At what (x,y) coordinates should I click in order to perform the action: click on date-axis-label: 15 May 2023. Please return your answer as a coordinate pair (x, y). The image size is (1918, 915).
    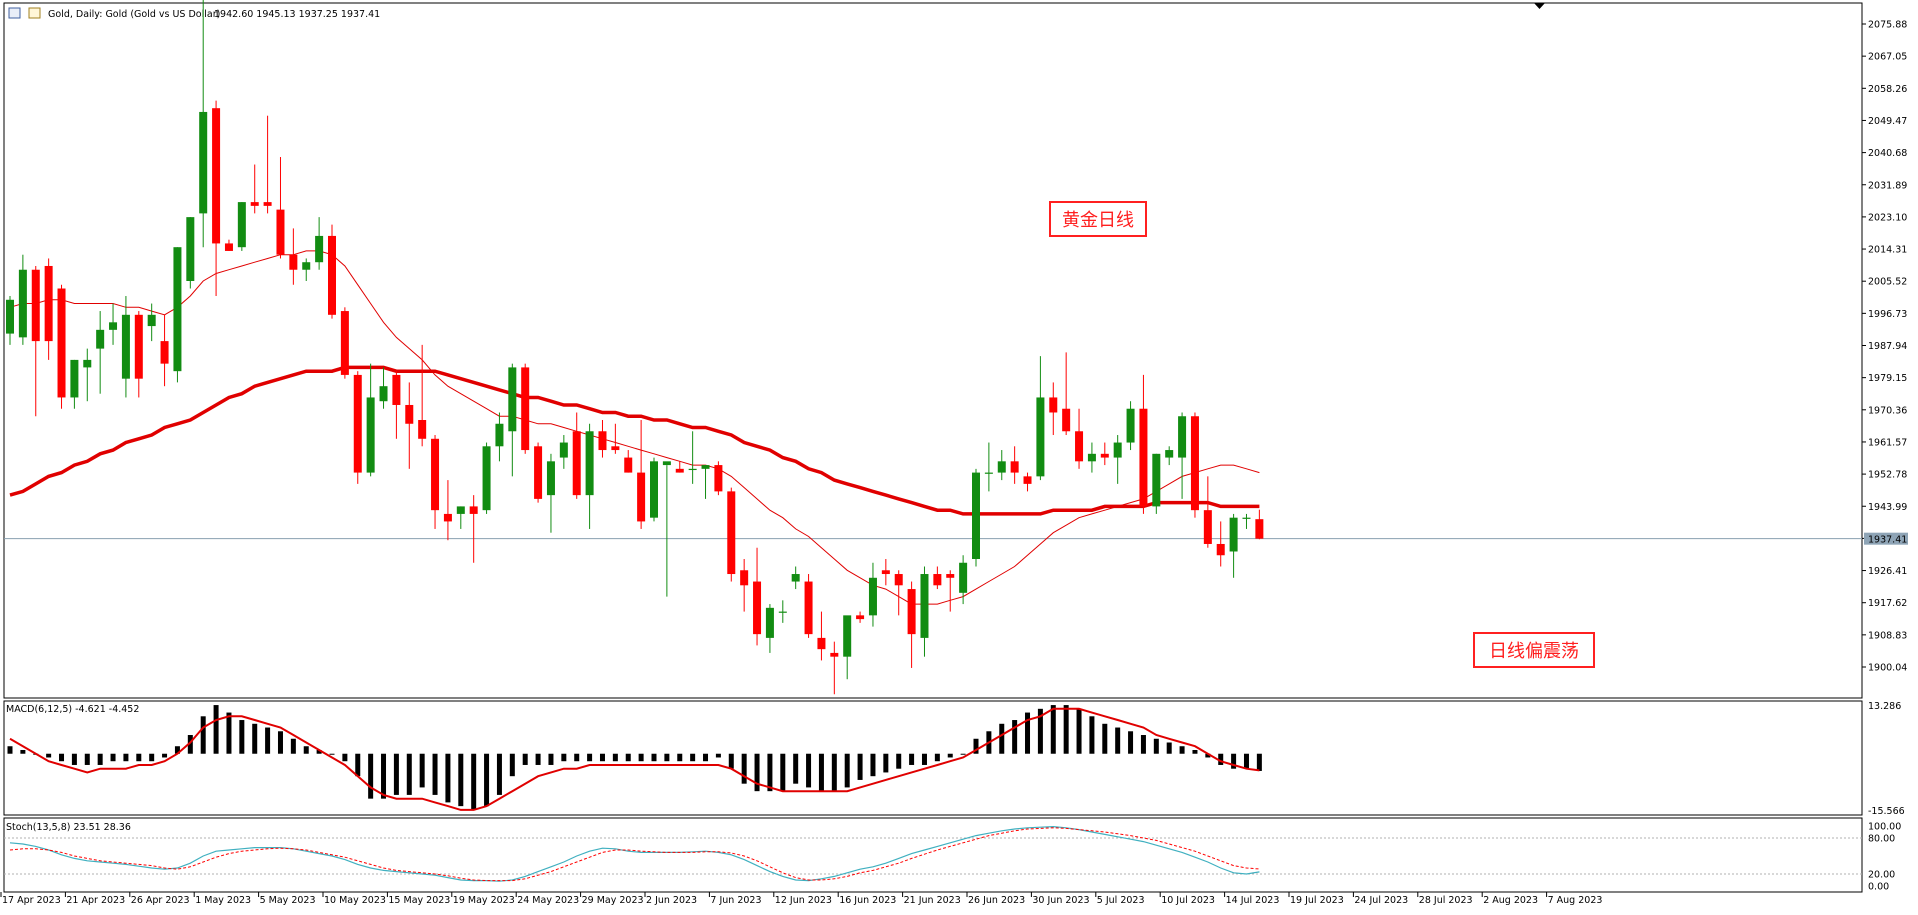
    Looking at the image, I should click on (419, 900).